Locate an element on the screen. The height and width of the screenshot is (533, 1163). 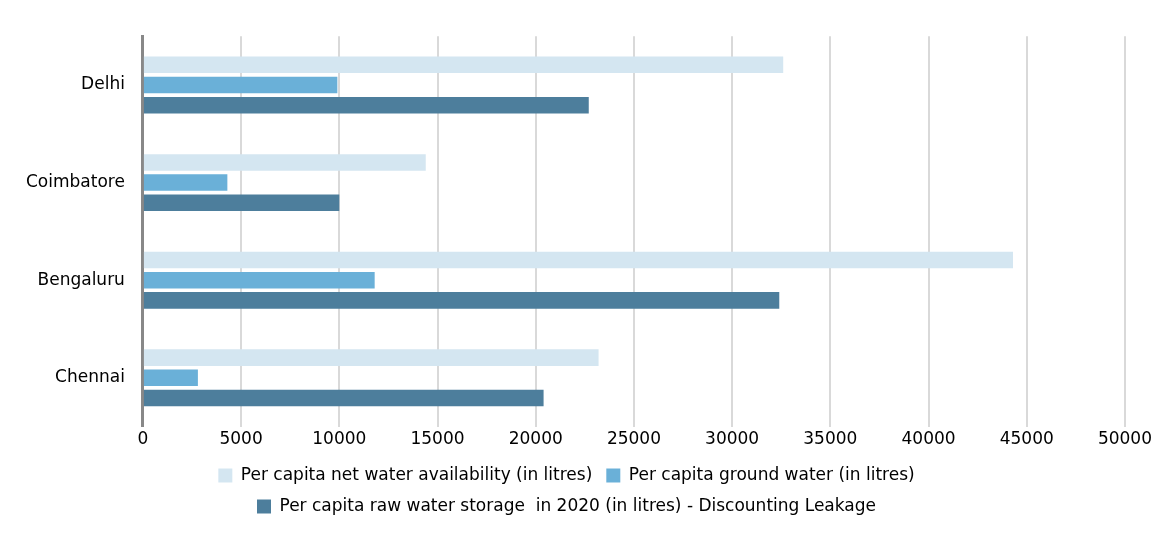
y-tick-label: Delhi is located at coordinates (103, 83).